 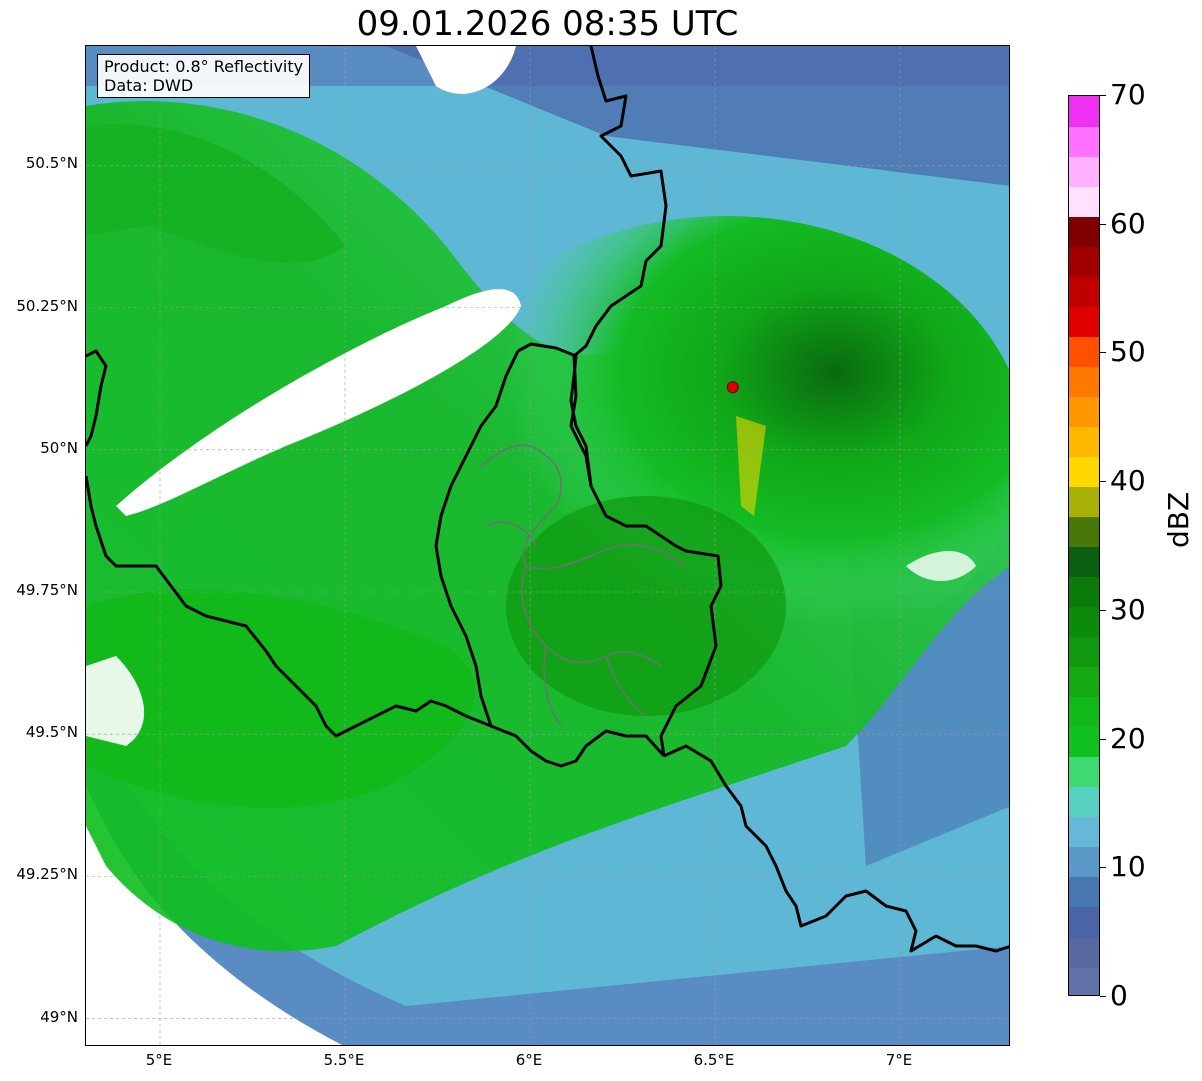 I want to click on district-borders, so click(x=583, y=585).